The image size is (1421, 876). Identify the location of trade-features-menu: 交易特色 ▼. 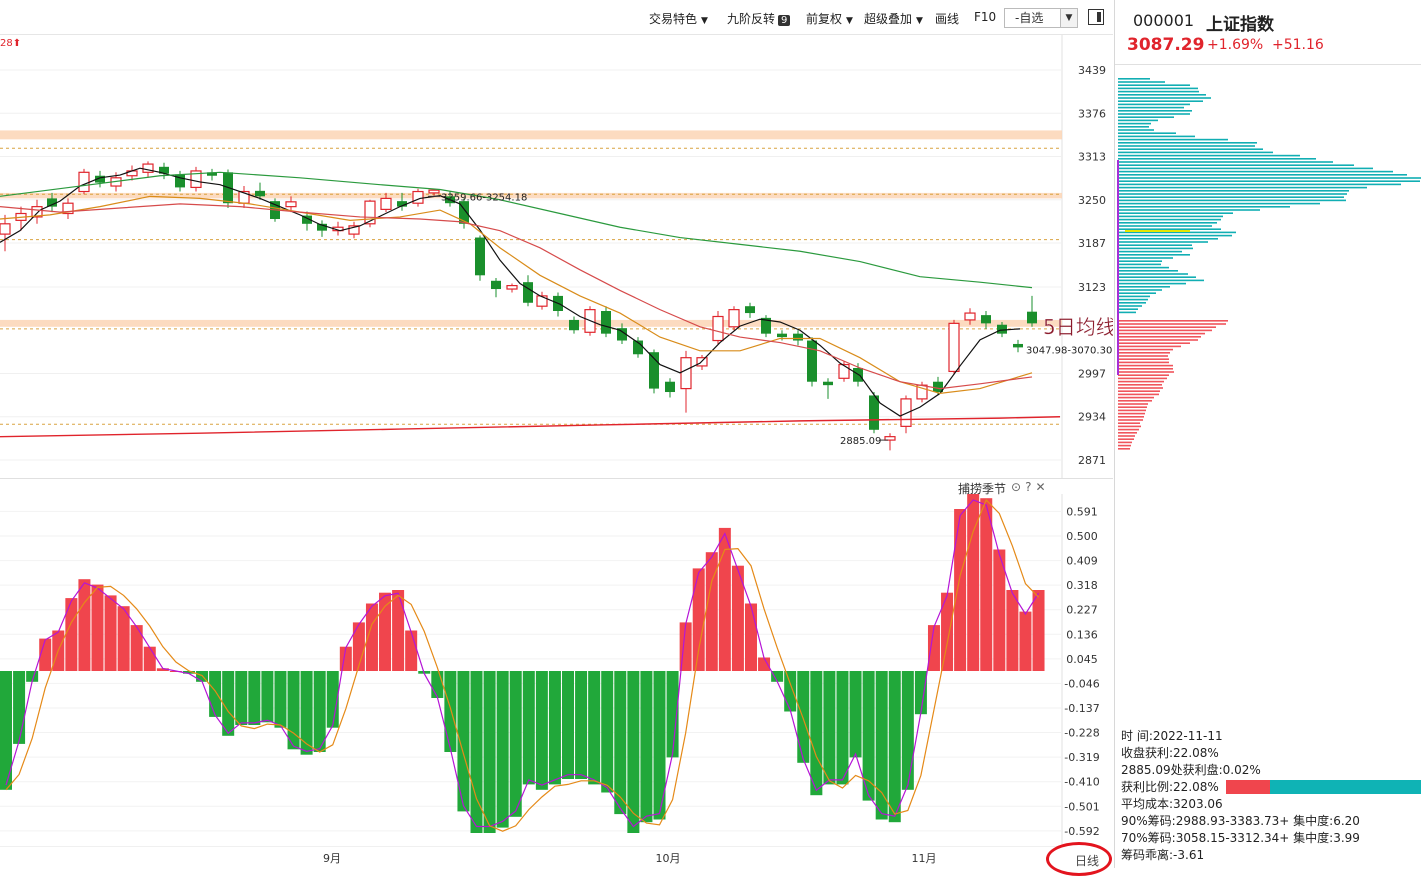
(678, 18).